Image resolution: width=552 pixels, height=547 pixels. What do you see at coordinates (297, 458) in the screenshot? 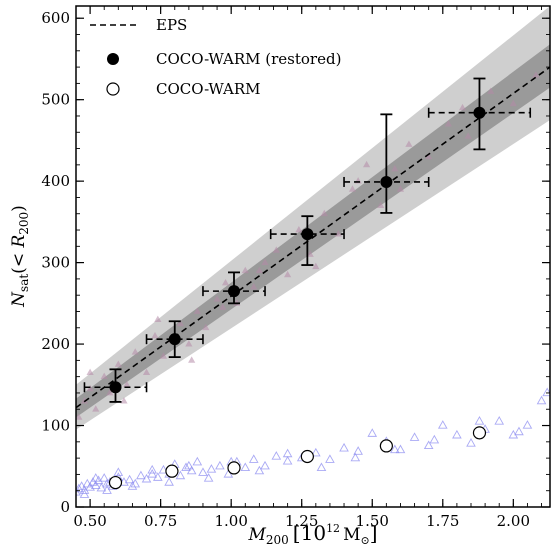
I see `series-coco-warm-points` at bounding box center [297, 458].